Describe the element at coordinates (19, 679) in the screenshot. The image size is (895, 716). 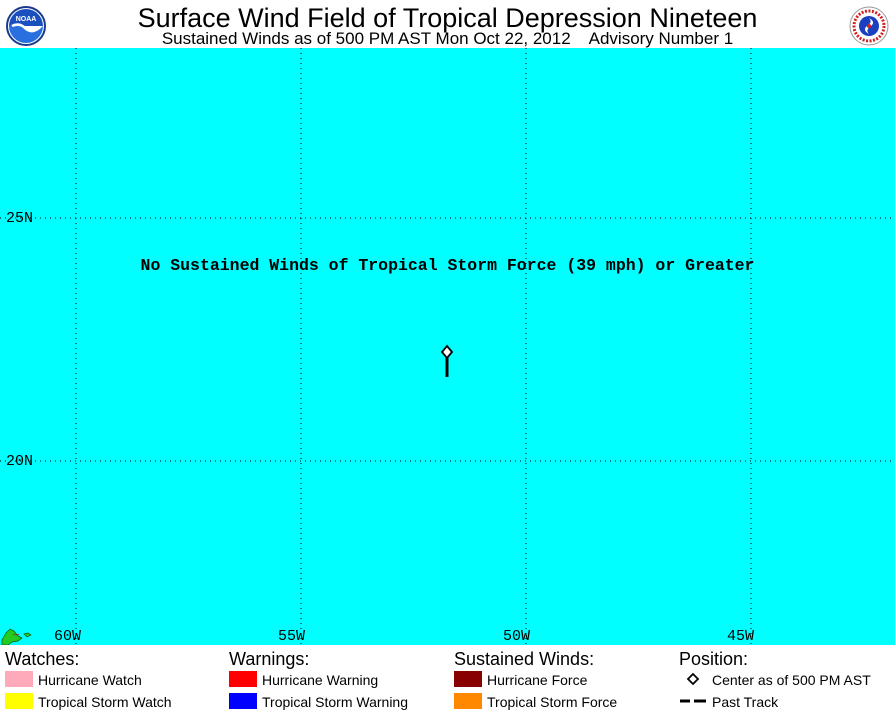
I see `hurricane-watch-swatch` at that location.